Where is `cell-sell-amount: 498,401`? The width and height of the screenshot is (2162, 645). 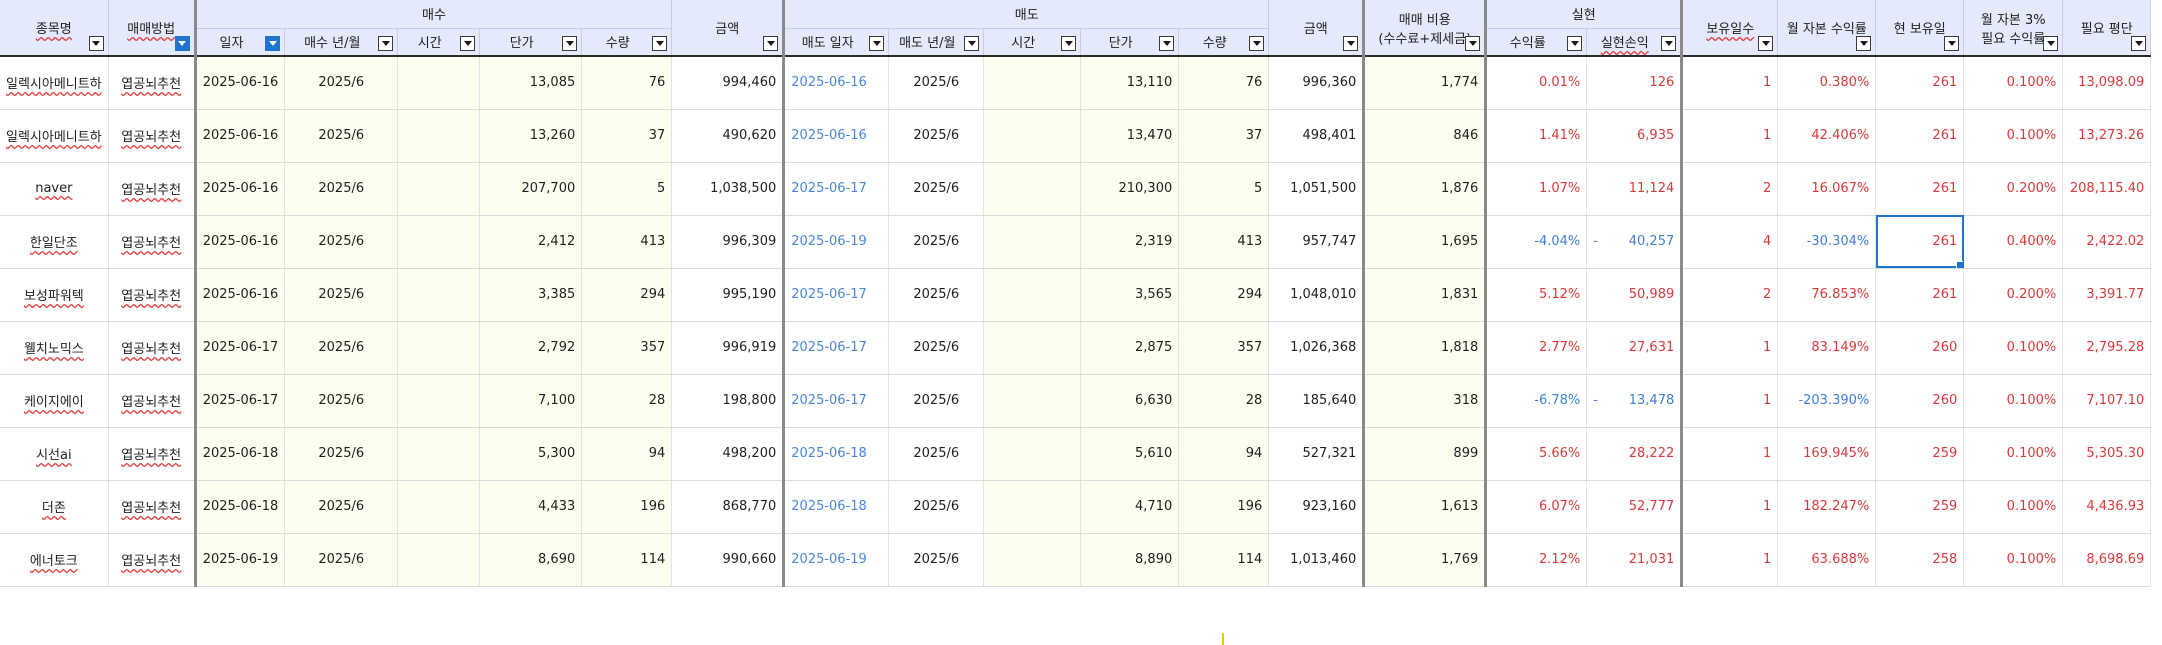 cell-sell-amount: 498,401 is located at coordinates (1316, 136).